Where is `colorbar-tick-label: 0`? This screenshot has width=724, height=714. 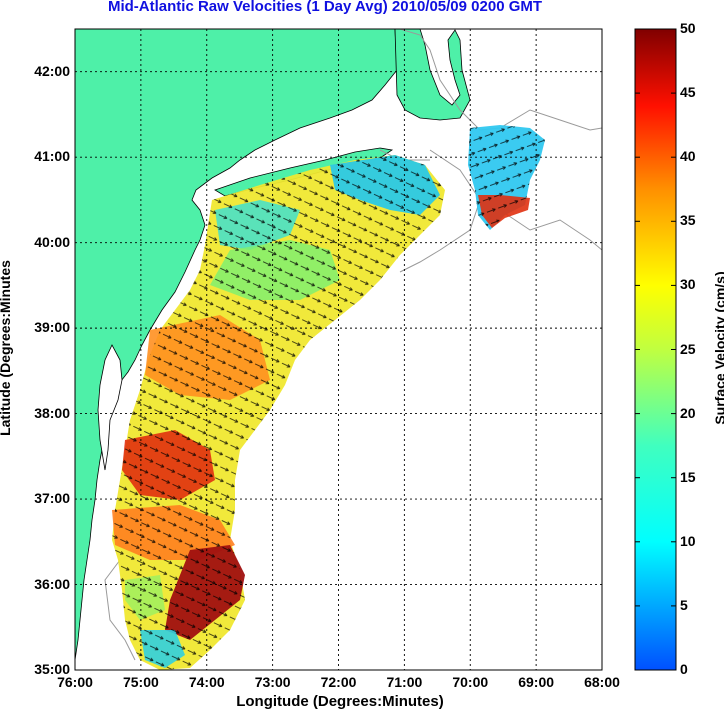
colorbar-tick-label: 0 is located at coordinates (684, 669).